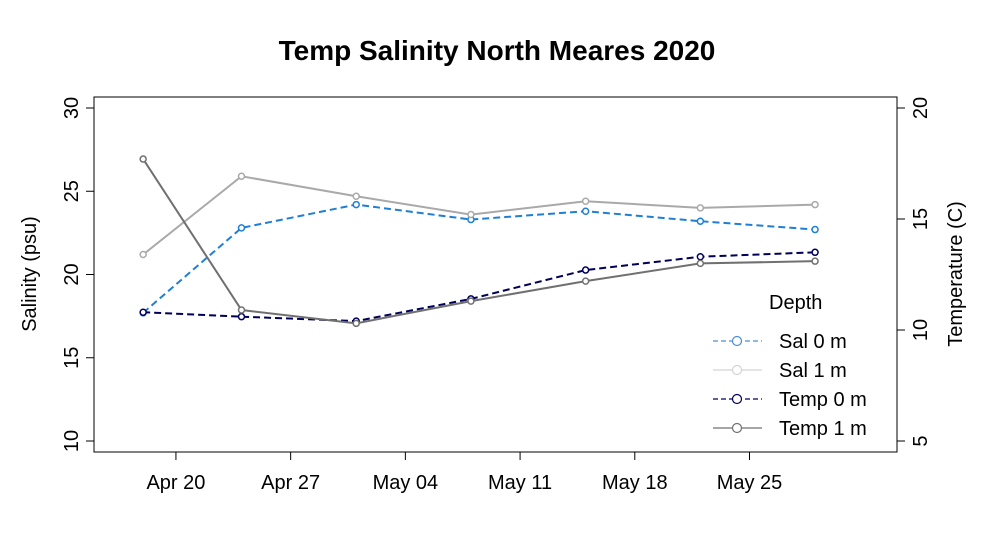  What do you see at coordinates (72, 191) in the screenshot?
I see `left-tick-label: 25` at bounding box center [72, 191].